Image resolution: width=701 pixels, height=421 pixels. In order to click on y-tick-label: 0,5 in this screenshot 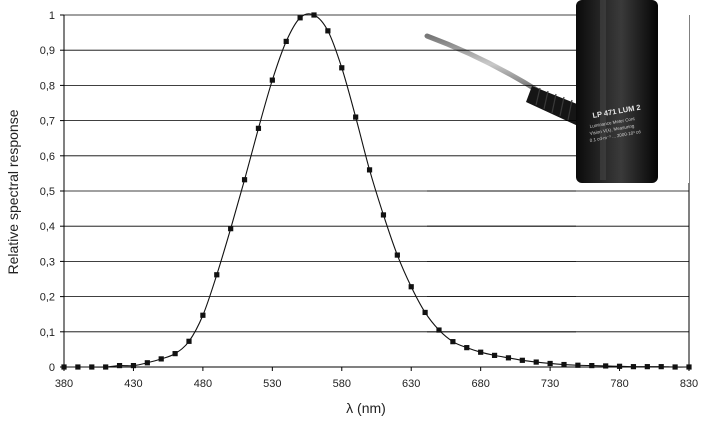, I will do `click(47, 192)`.